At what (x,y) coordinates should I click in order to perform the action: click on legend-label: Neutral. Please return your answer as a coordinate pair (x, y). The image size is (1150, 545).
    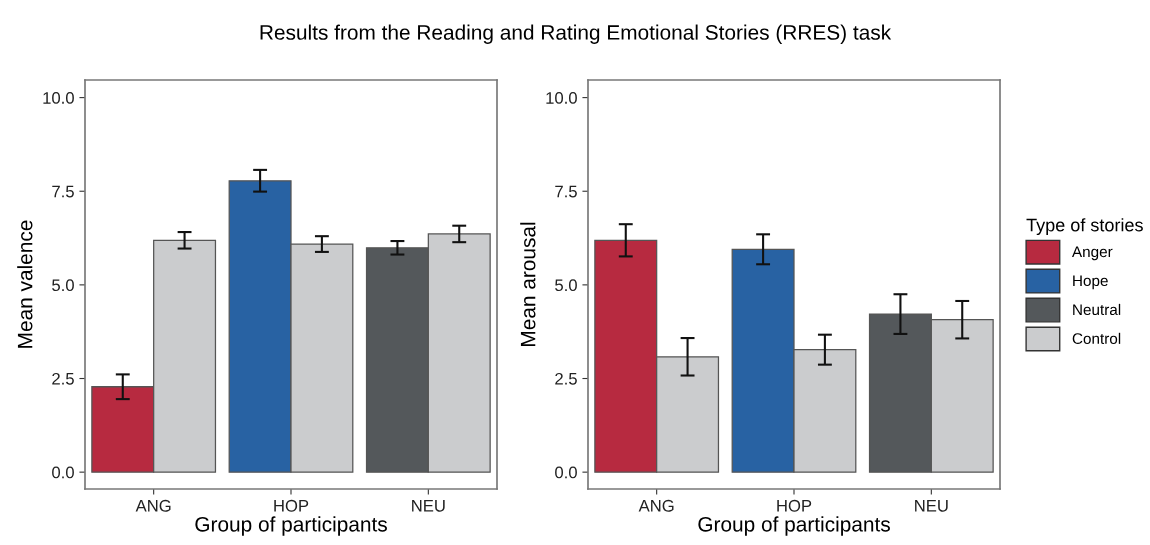
    Looking at the image, I should click on (1097, 309).